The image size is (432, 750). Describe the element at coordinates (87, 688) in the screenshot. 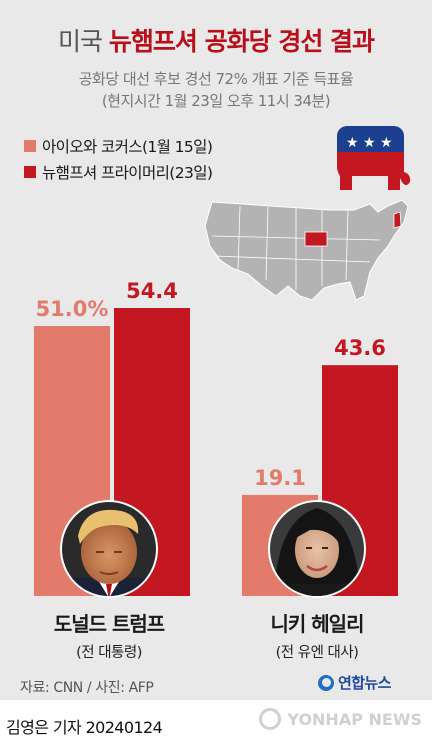

I see `source-credit: 자료: CNN / 사진: AFP` at that location.